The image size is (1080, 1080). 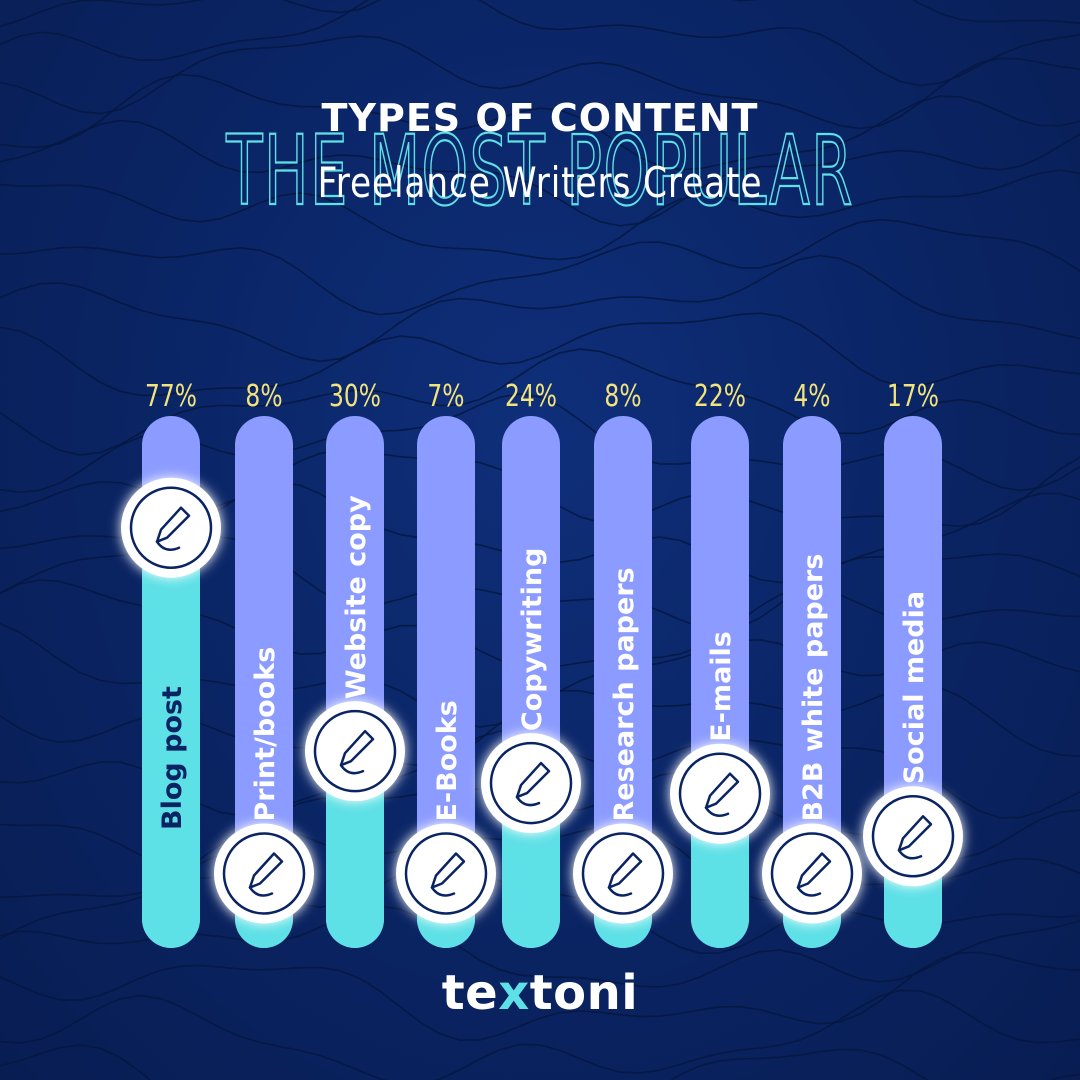 I want to click on category-label: Print/books, so click(x=265, y=734).